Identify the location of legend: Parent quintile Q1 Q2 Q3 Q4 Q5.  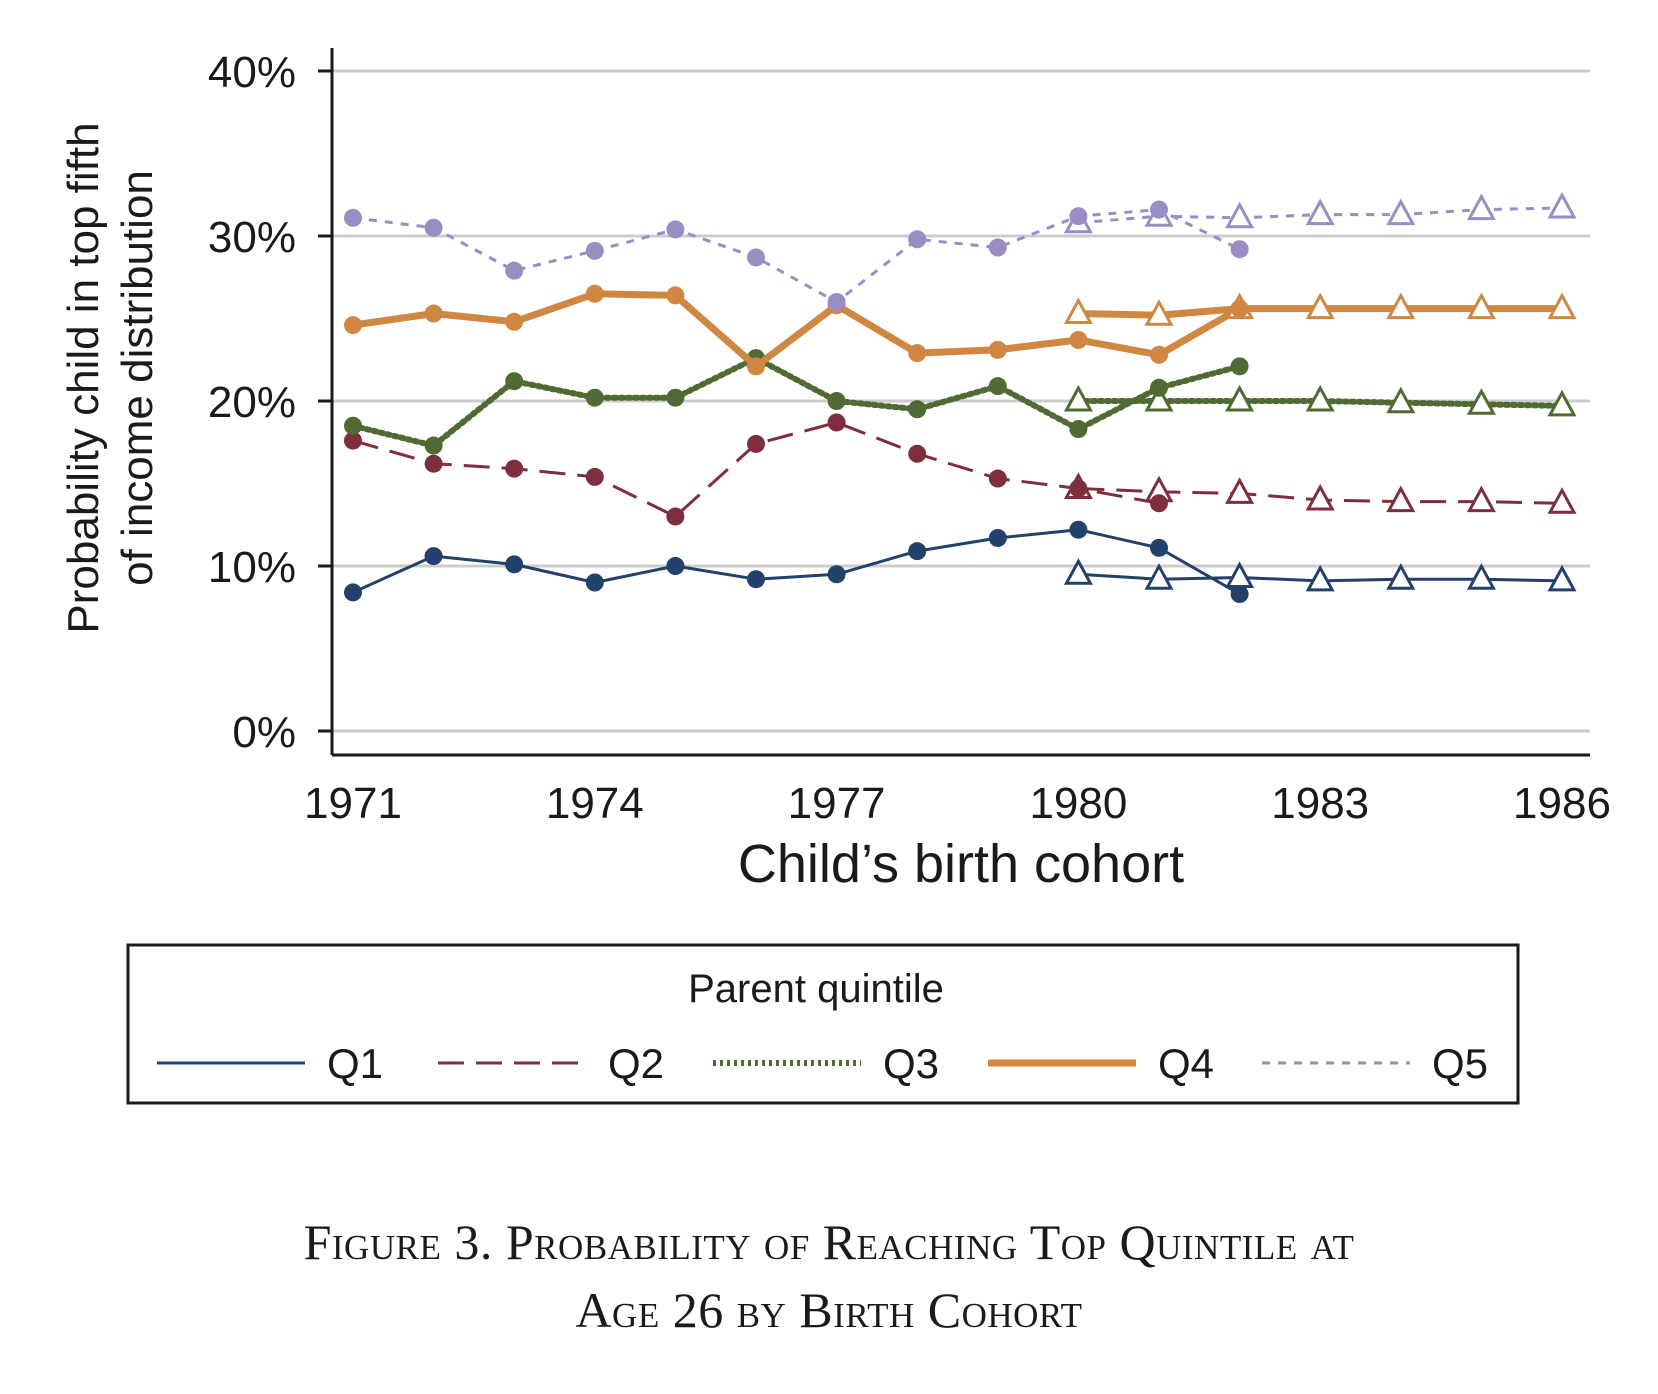
(823, 1024).